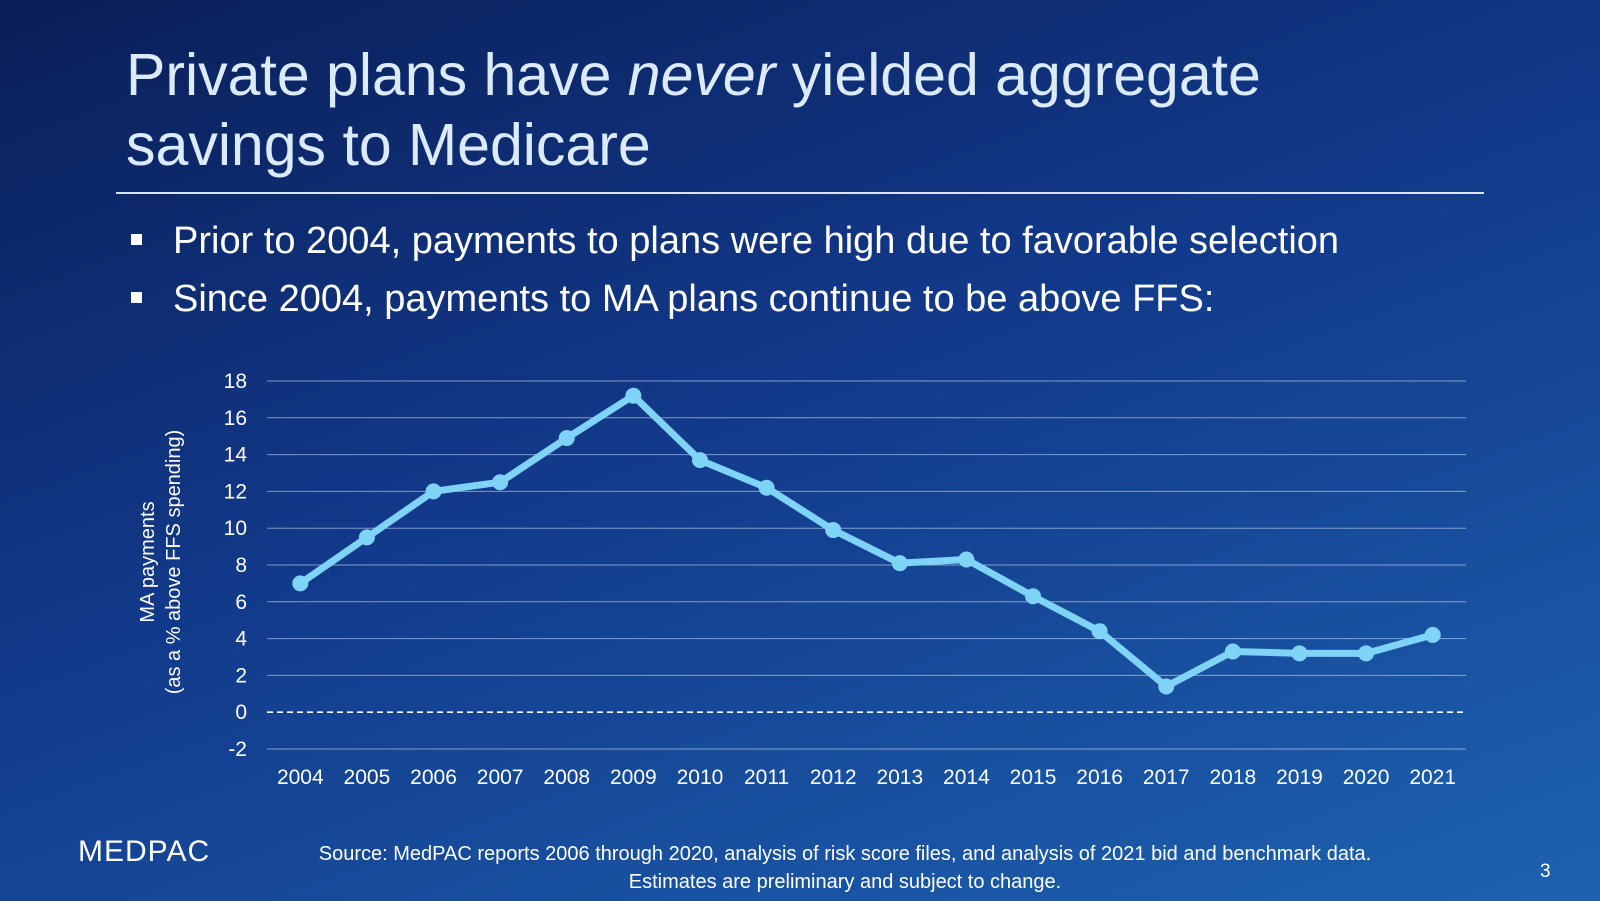 This screenshot has height=901, width=1600. What do you see at coordinates (367, 777) in the screenshot?
I see `x-tick-label: 2005` at bounding box center [367, 777].